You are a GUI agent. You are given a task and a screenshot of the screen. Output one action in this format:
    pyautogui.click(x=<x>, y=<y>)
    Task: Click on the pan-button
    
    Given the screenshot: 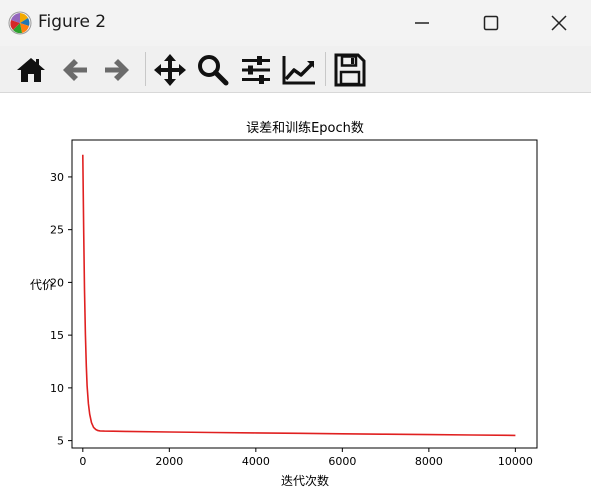 What is the action you would take?
    pyautogui.click(x=170, y=70)
    